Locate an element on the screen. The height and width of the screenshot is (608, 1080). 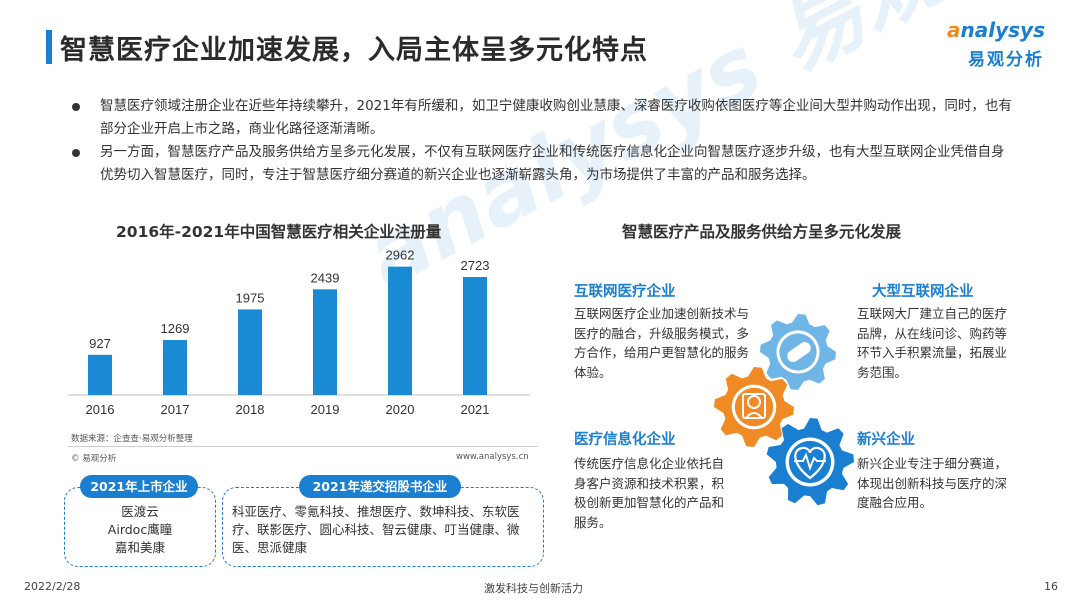
chart-title: 2016年-2021年中国智慧医疗相关企业注册量 is located at coordinates (279, 232).